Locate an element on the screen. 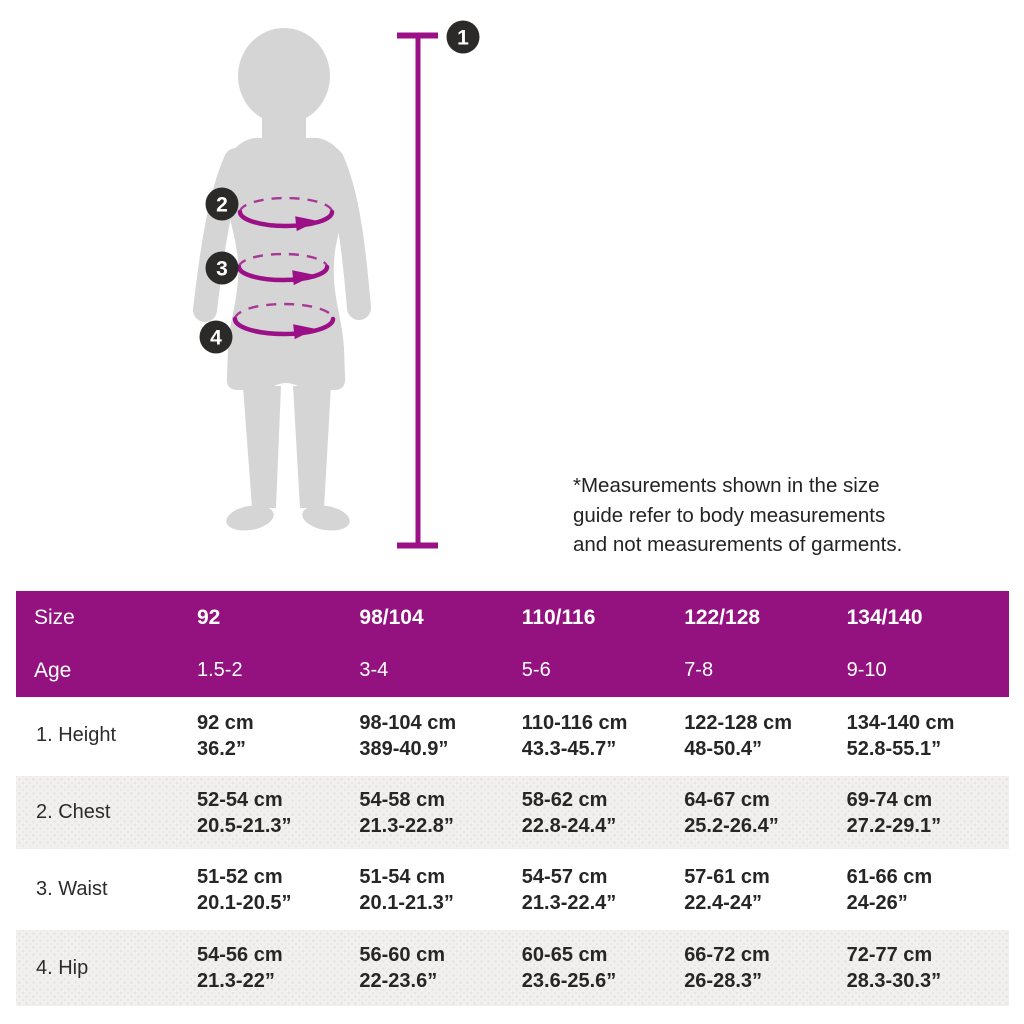  svg-text: 4 is located at coordinates (216, 338).